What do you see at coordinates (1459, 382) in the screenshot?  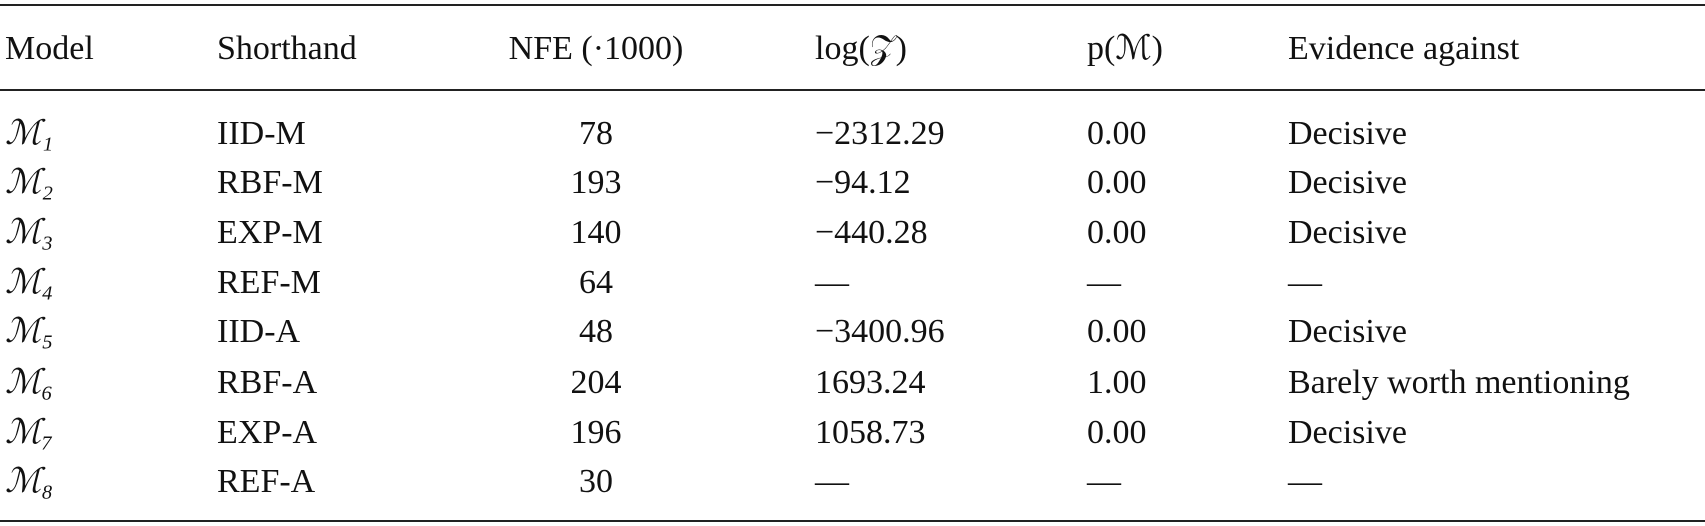 I see `table-cell: Barely worth mentioning` at bounding box center [1459, 382].